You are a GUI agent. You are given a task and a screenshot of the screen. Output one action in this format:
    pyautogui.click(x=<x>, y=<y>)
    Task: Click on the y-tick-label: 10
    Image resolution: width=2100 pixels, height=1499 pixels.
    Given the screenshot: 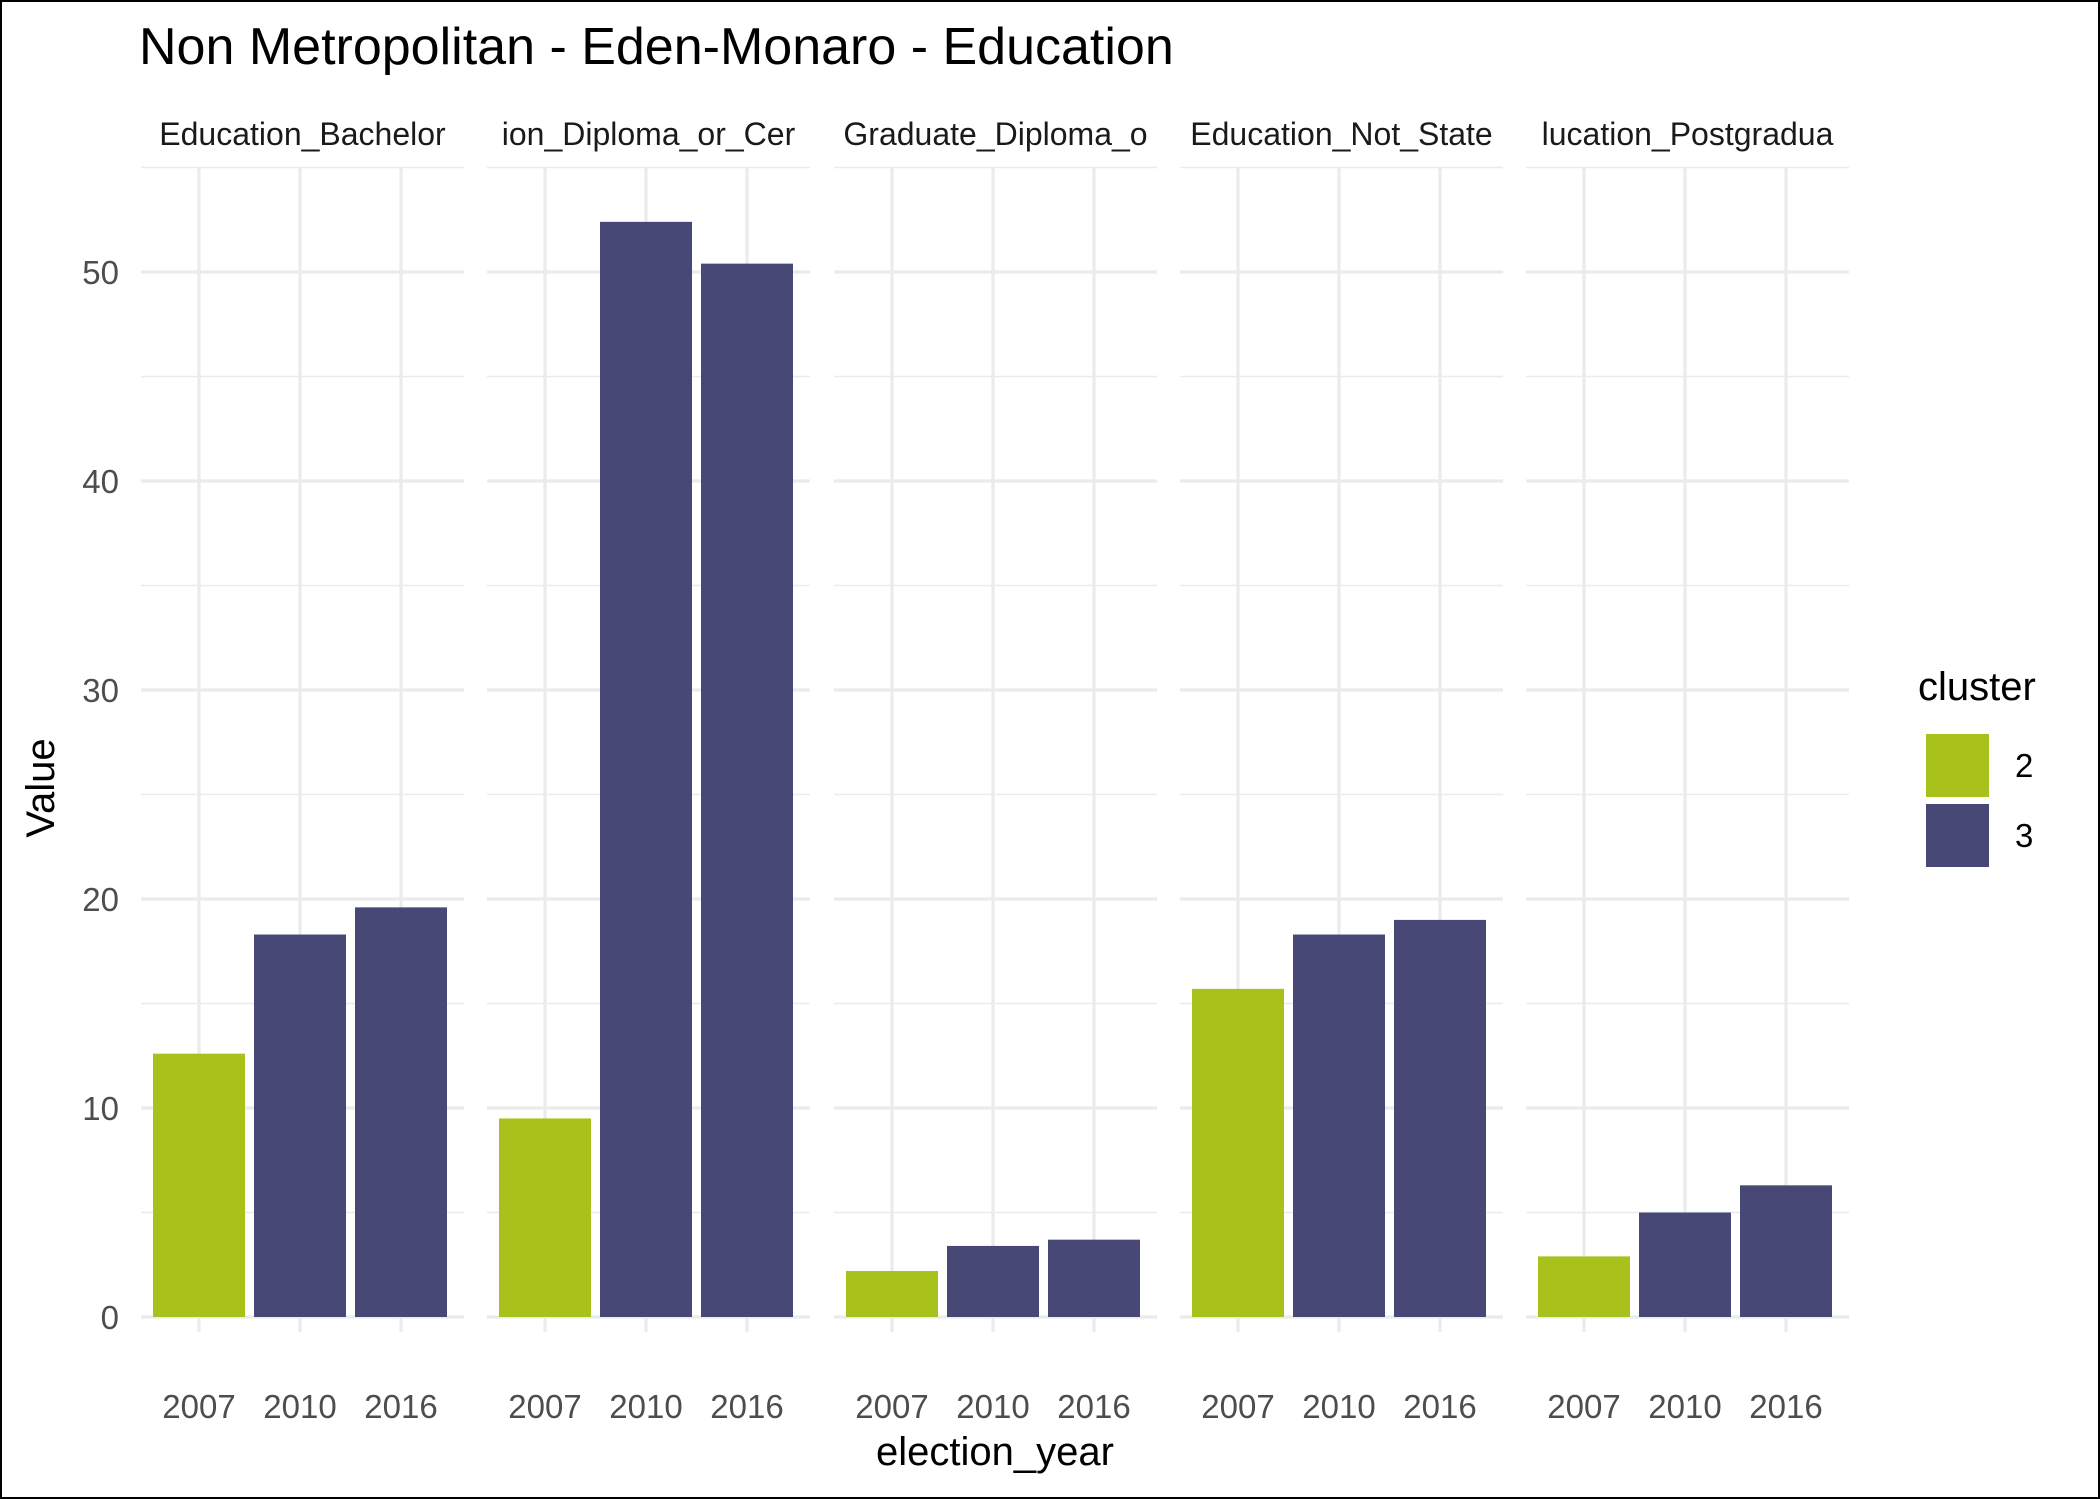 What is the action you would take?
    pyautogui.click(x=100, y=1108)
    